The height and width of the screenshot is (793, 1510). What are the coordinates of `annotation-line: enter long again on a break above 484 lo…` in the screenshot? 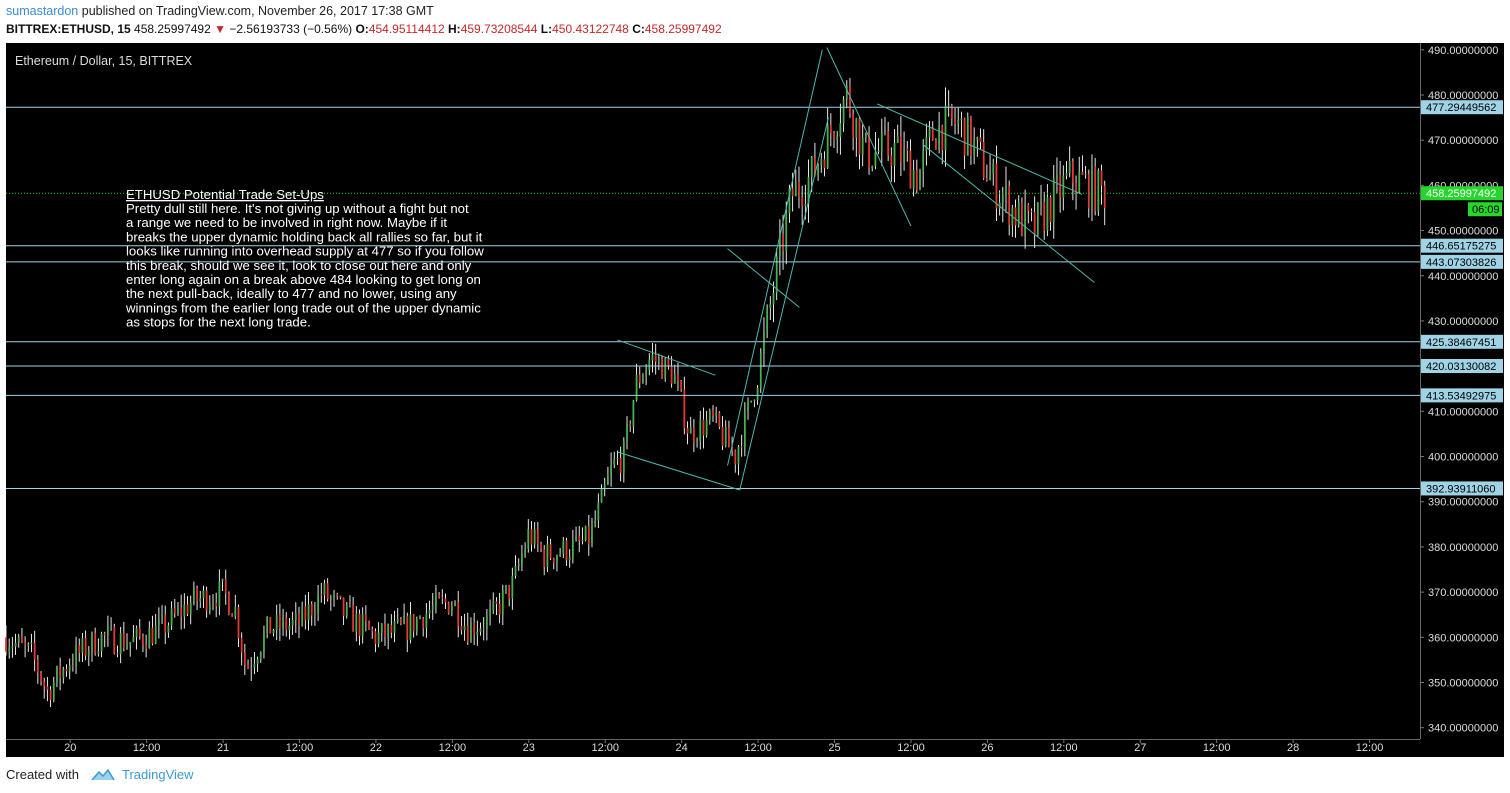 It's located at (303, 279).